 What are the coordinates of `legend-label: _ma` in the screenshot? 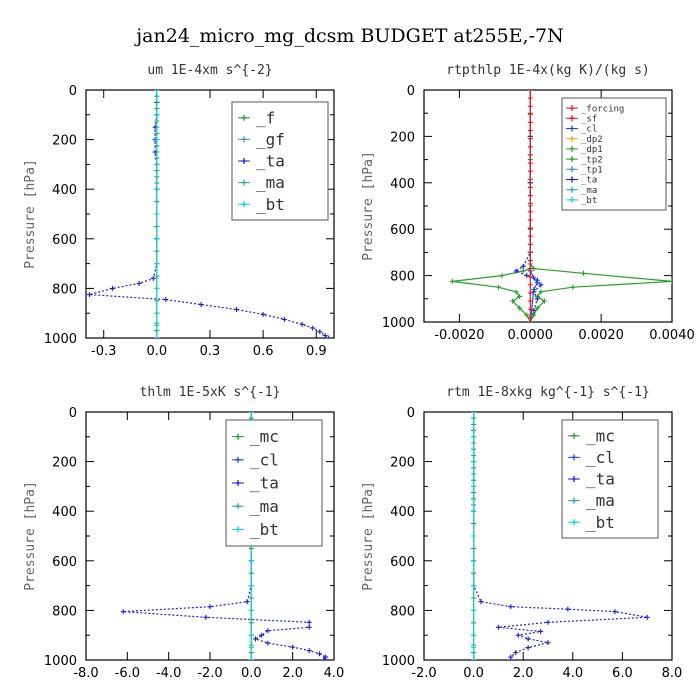 It's located at (264, 506).